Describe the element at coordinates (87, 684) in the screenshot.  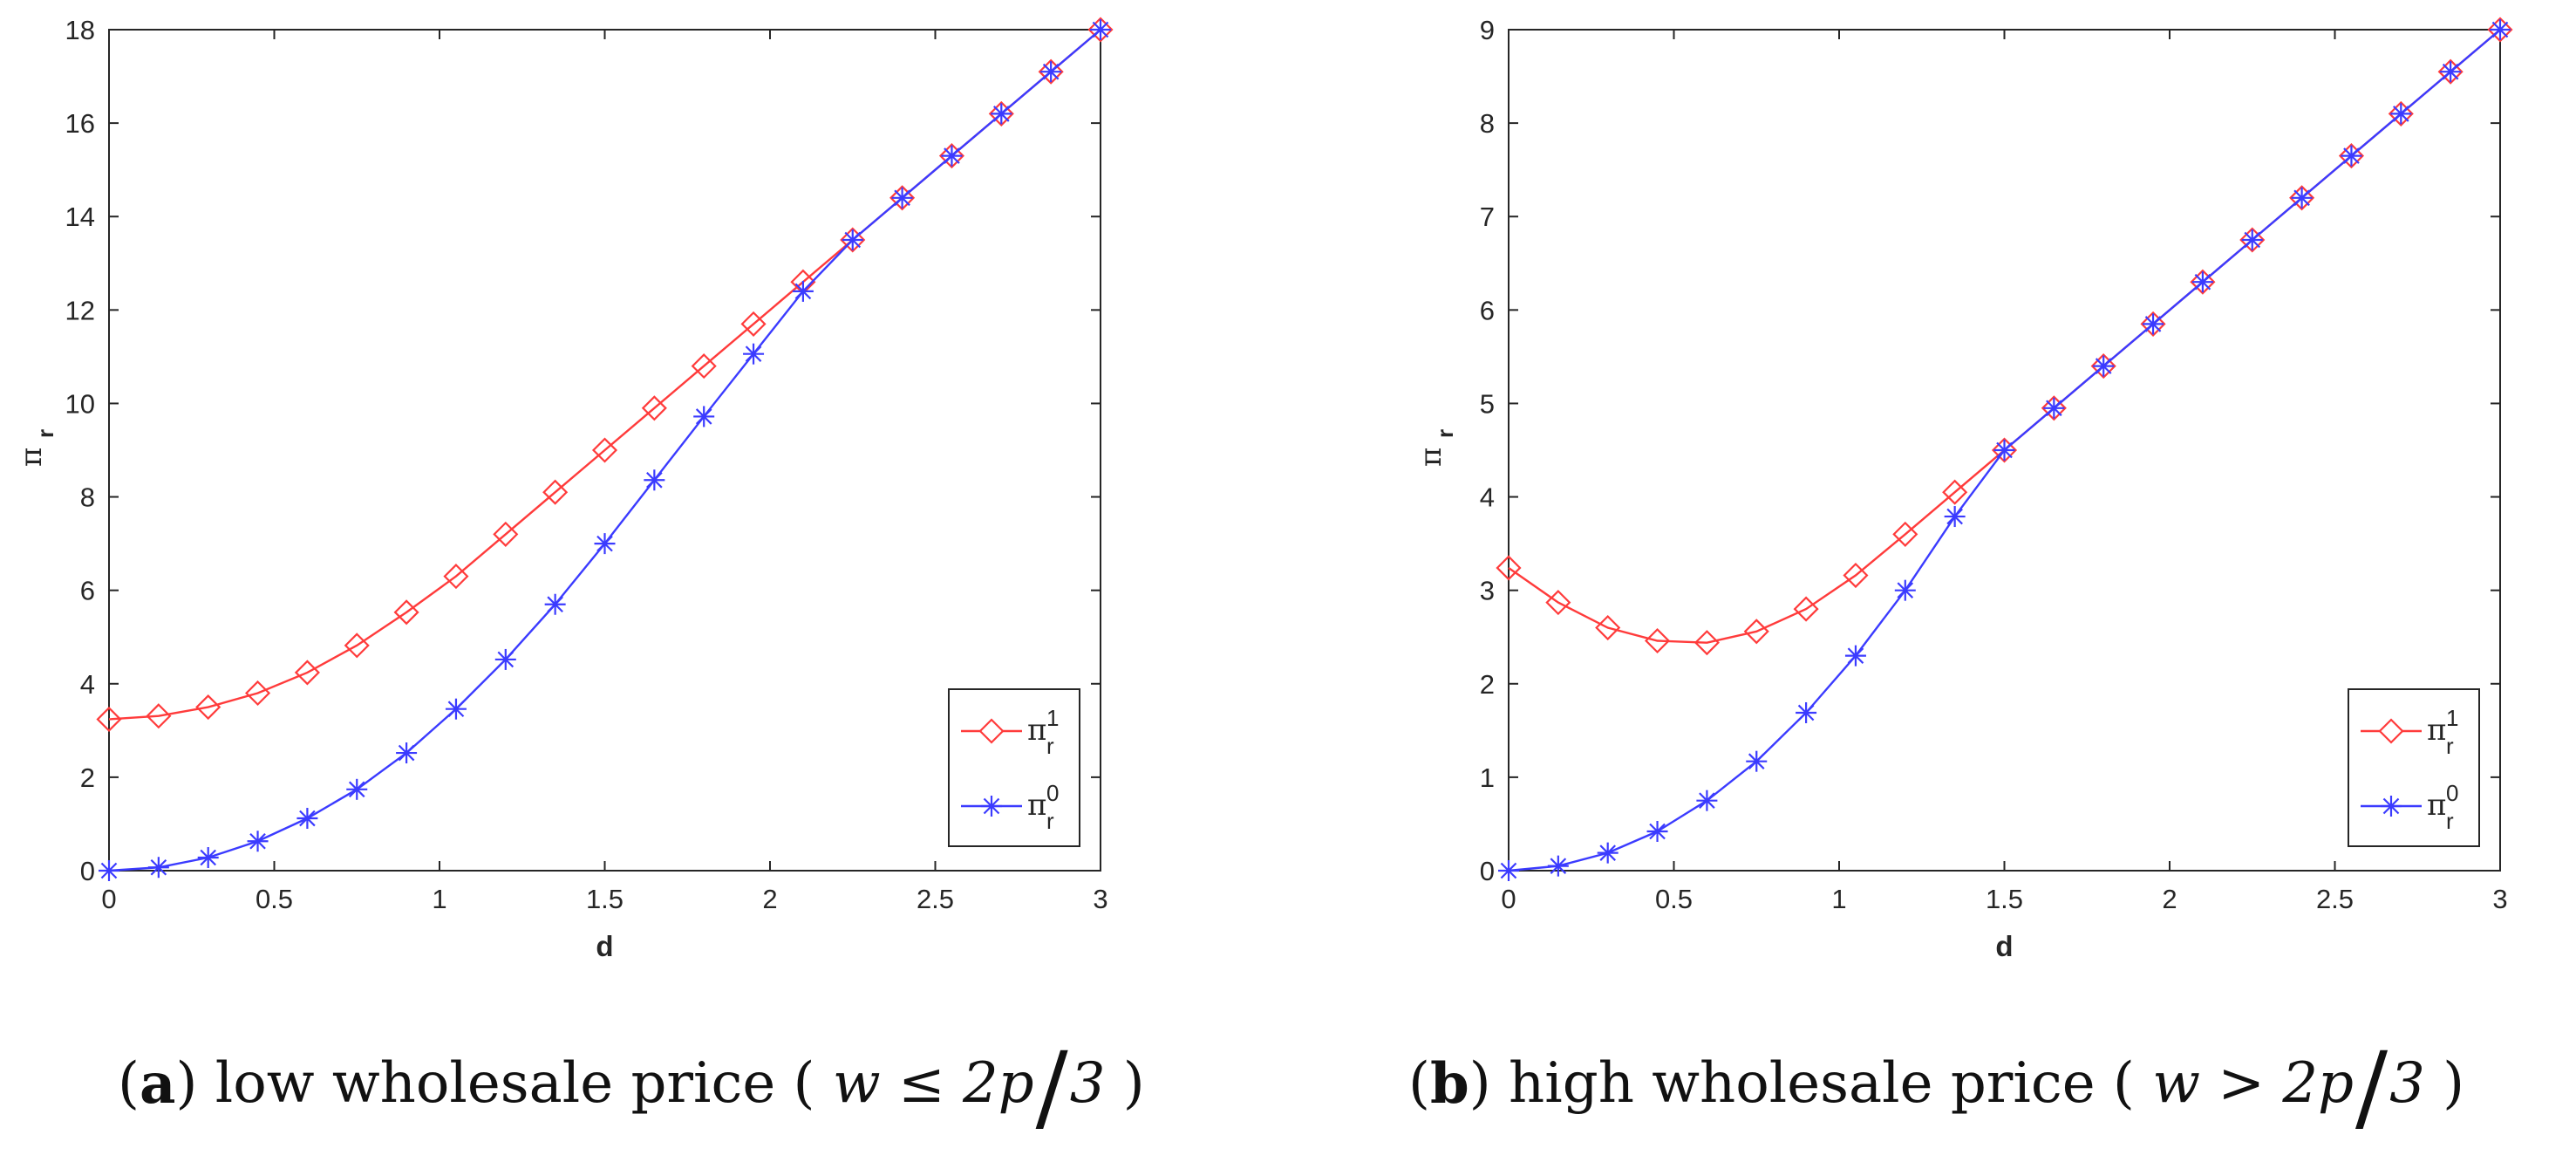
I see `chart-a-ytick-label: 4` at that location.